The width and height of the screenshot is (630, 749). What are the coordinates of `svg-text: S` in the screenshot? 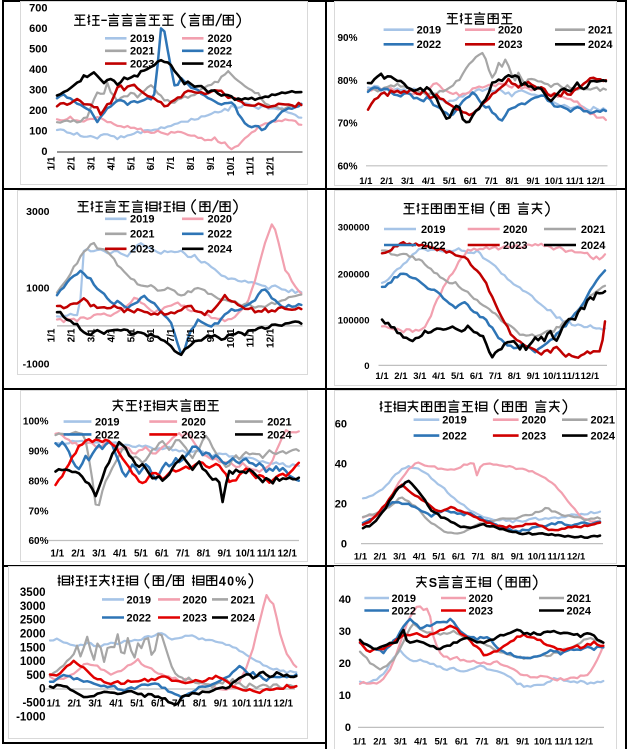 It's located at (433, 583).